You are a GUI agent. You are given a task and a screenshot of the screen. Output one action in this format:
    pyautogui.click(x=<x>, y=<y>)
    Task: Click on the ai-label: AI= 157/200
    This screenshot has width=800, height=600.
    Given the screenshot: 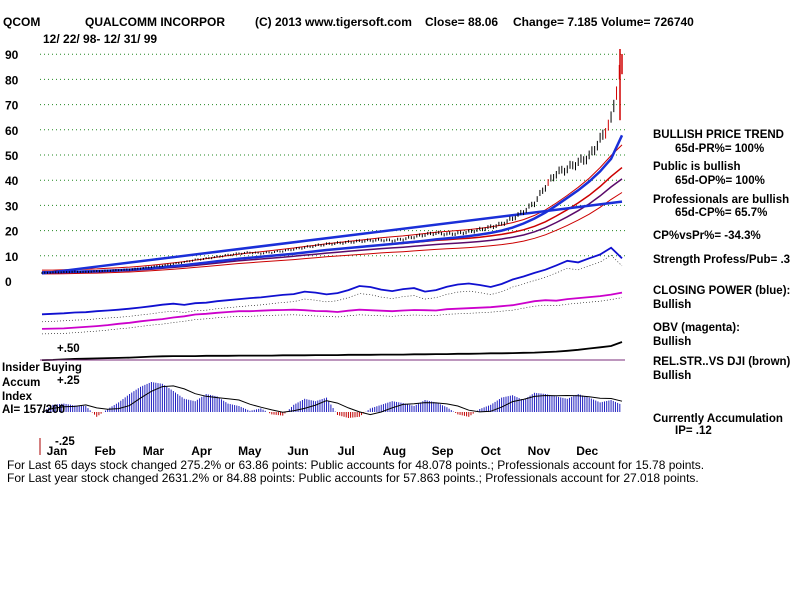 What is the action you would take?
    pyautogui.click(x=33, y=410)
    